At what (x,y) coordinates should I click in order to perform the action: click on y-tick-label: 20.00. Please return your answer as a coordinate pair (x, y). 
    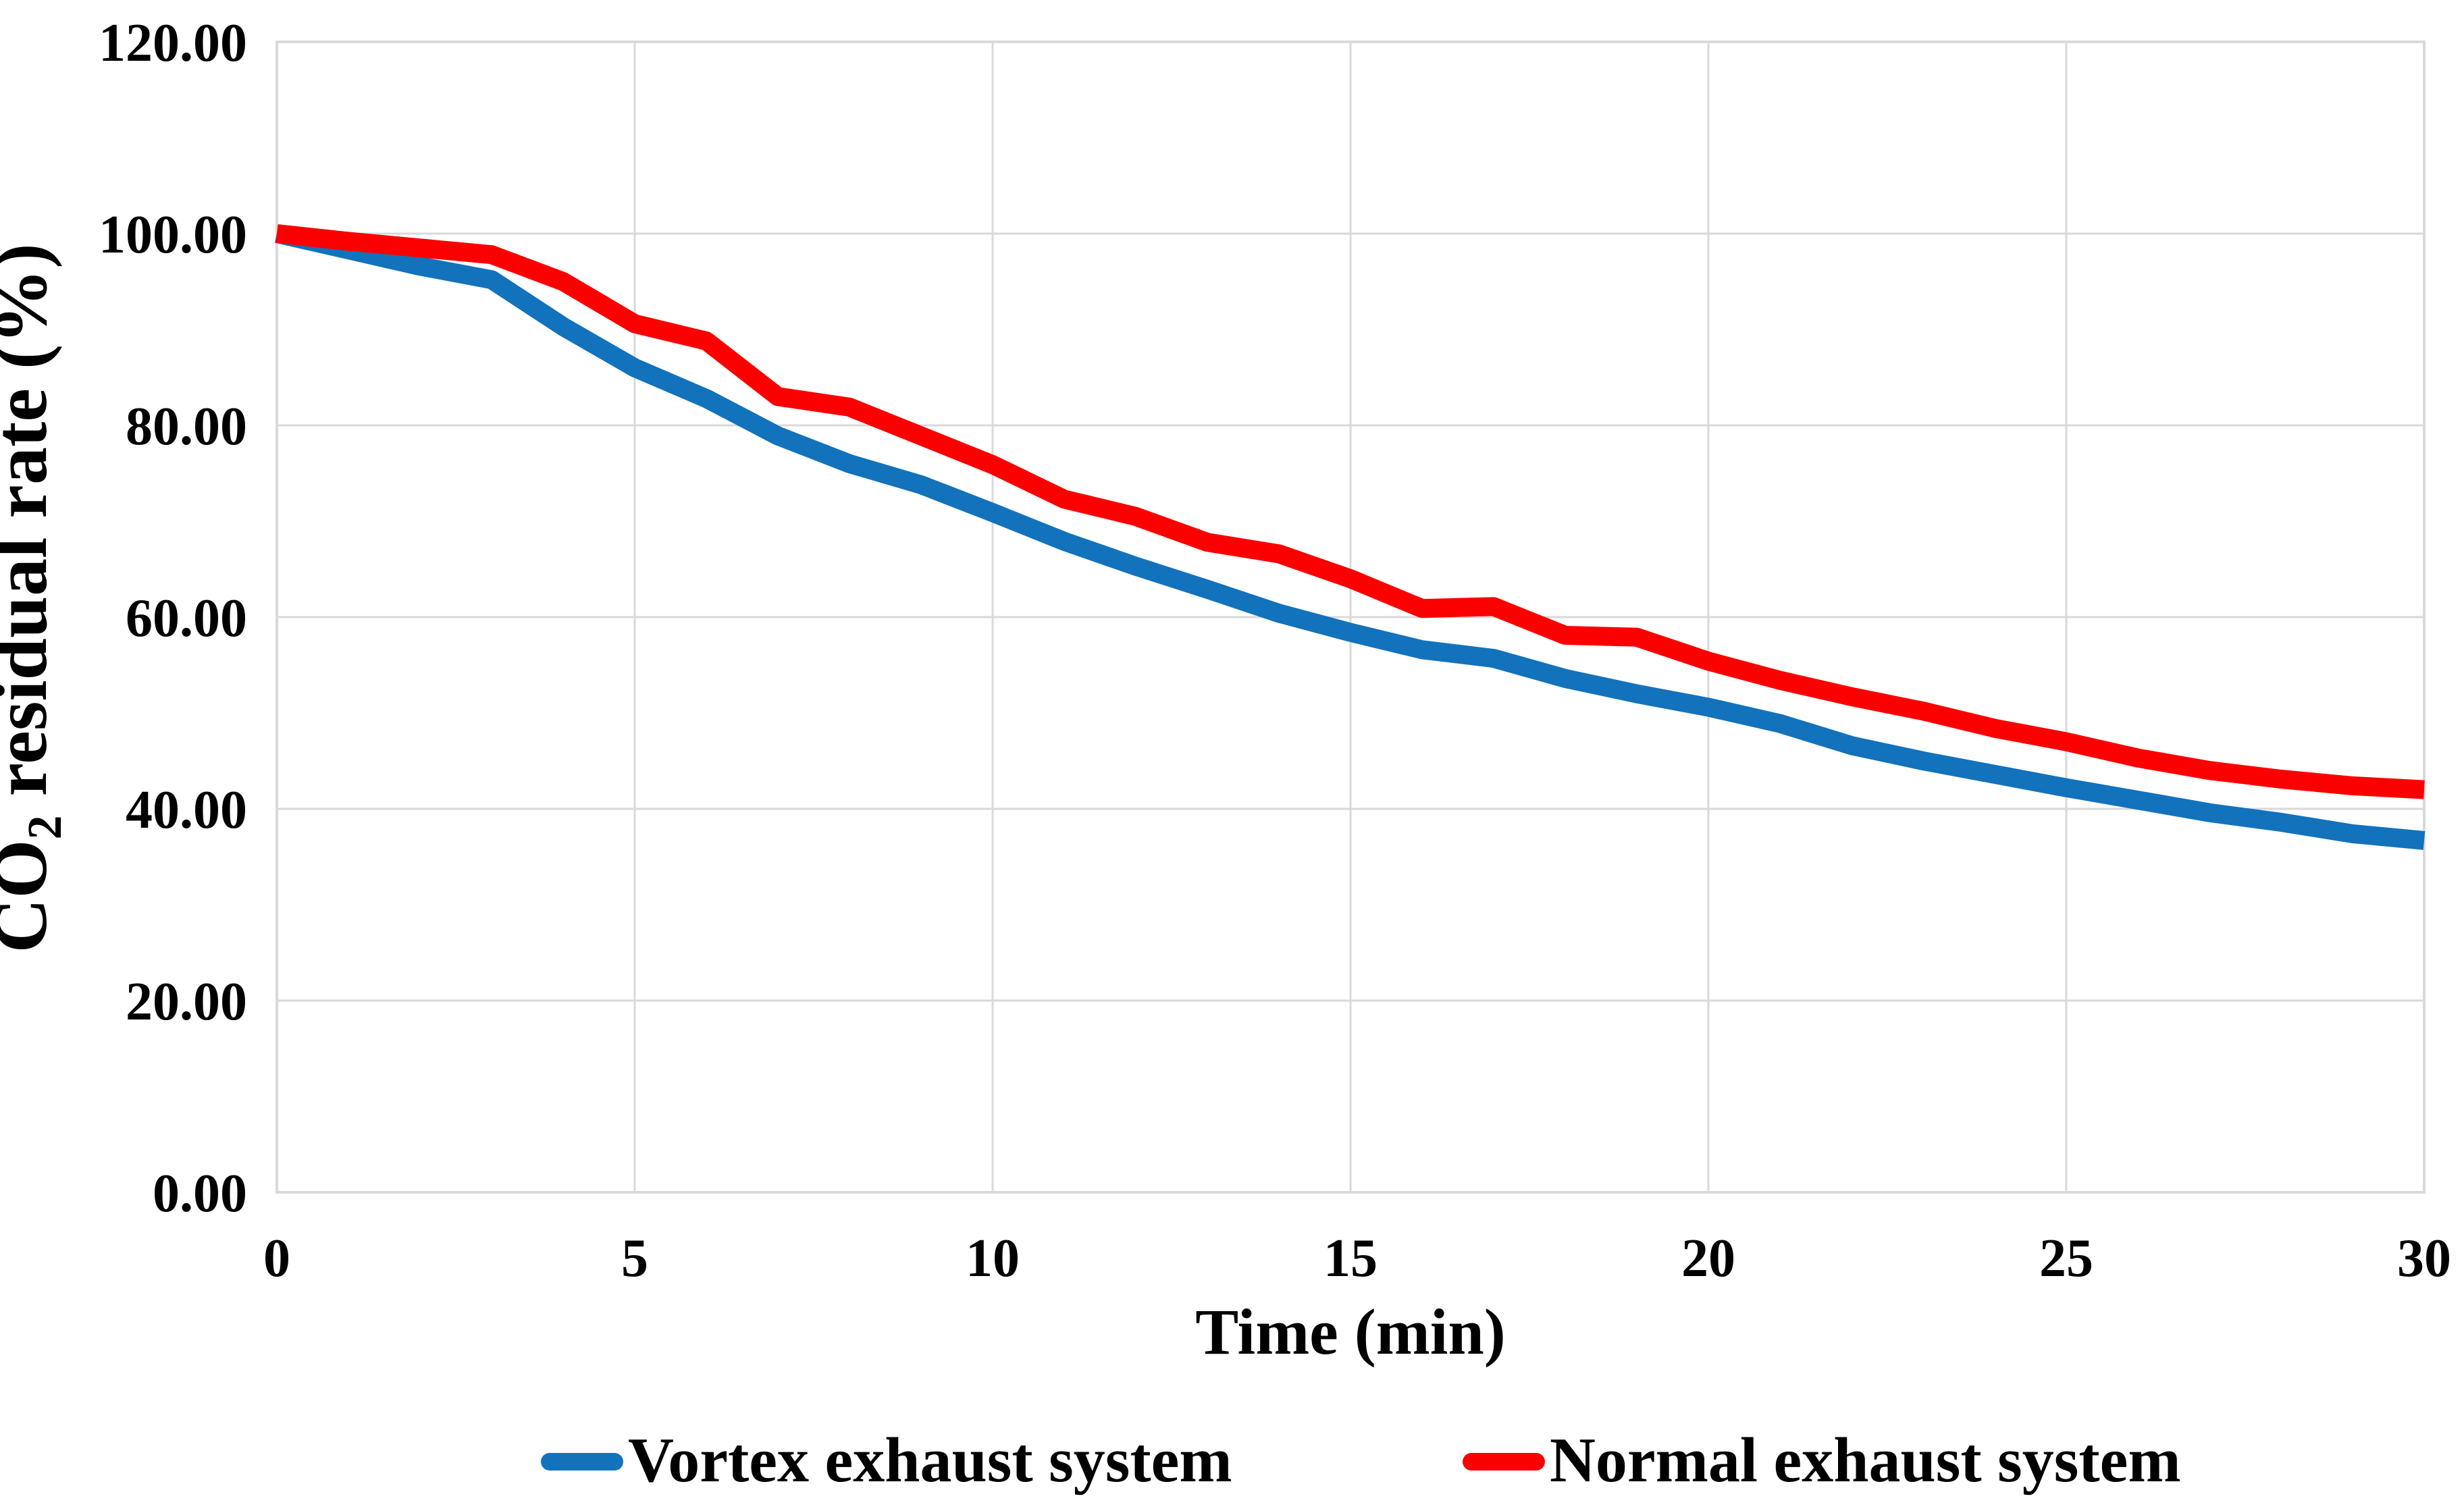
    Looking at the image, I should click on (186, 1002).